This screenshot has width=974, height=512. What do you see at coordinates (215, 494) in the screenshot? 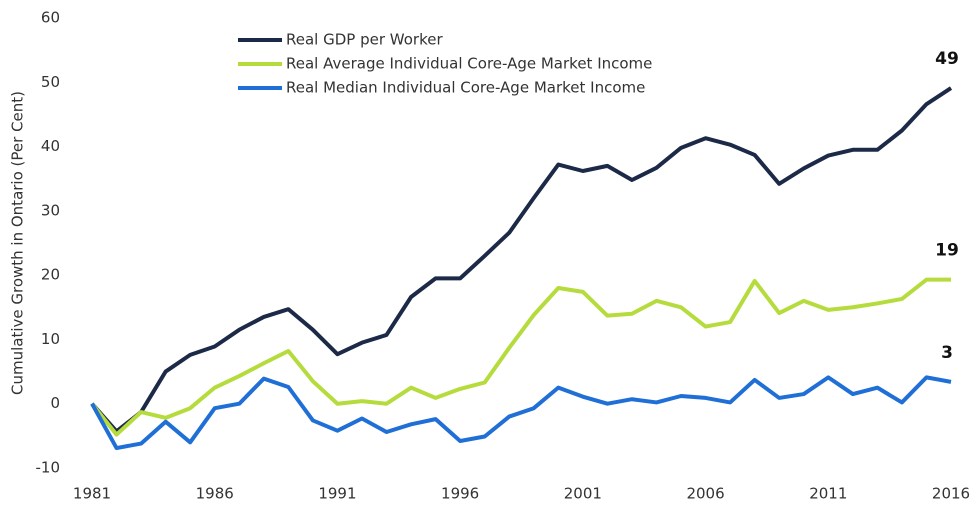
I see `x-tick-label: 1986` at bounding box center [215, 494].